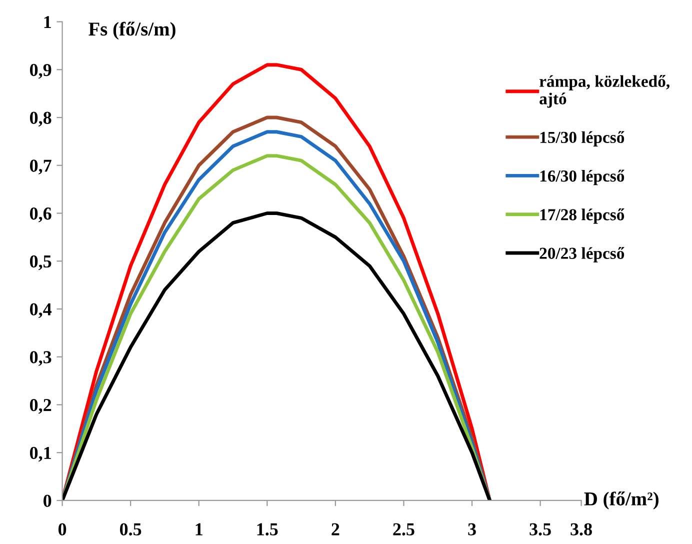 This screenshot has height=544, width=692. What do you see at coordinates (582, 216) in the screenshot?
I see `legend-label: 17/28 lépcső` at bounding box center [582, 216].